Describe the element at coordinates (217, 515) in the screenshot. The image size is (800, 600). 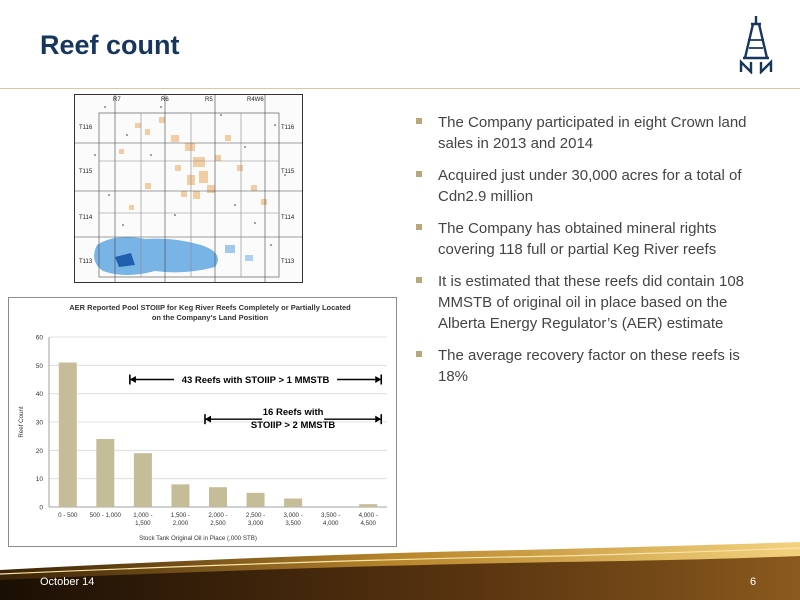
I see `x-tick-label: 2,000 -` at that location.